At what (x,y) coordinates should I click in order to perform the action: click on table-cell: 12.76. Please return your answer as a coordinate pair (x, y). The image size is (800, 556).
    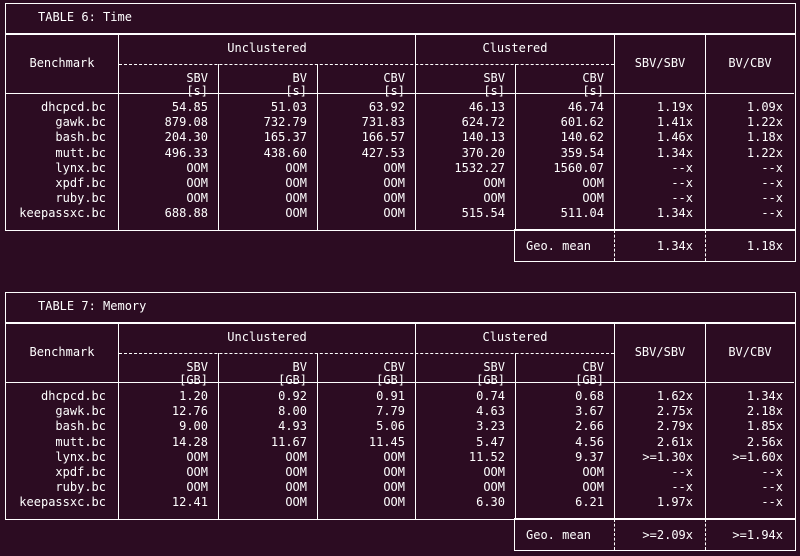
    Looking at the image, I should click on (189, 411).